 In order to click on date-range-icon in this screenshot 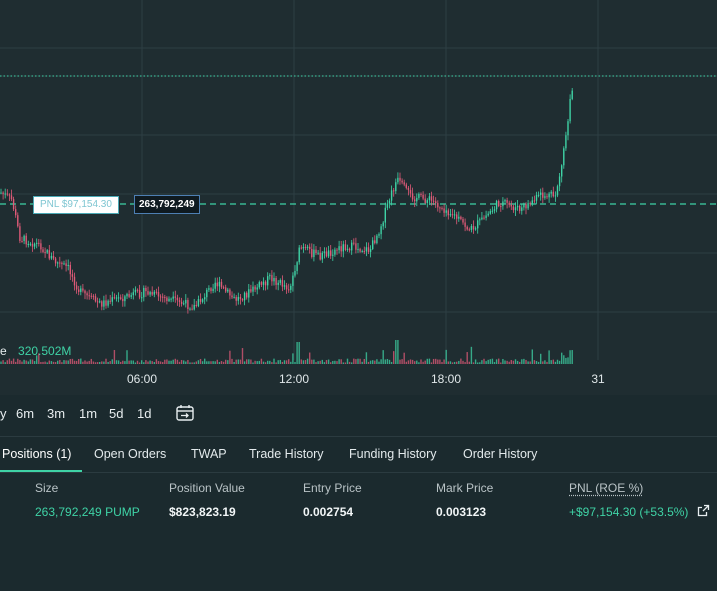, I will do `click(185, 413)`.